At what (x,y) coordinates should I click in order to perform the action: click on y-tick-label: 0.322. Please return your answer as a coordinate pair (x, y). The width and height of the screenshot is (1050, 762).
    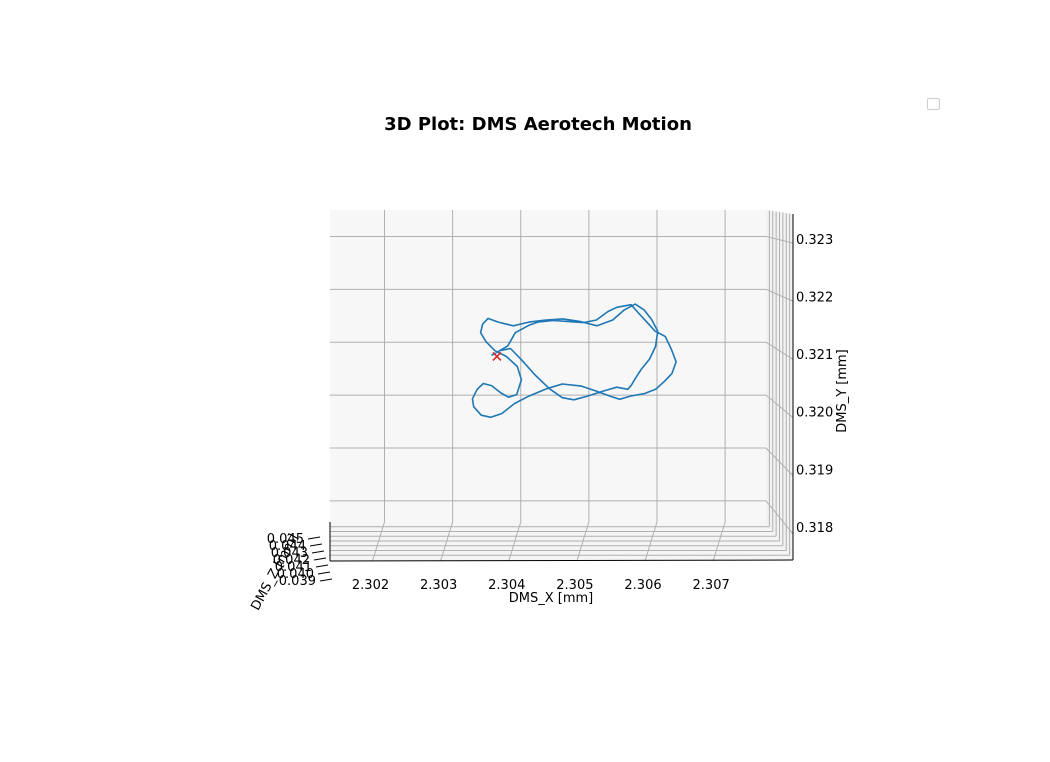
    Looking at the image, I should click on (814, 297).